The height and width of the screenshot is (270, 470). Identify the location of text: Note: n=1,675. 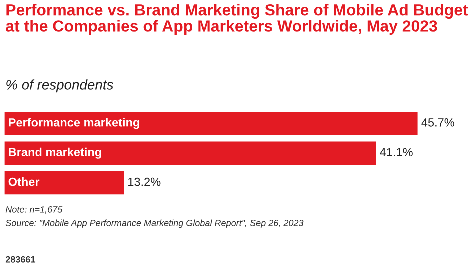
(34, 210).